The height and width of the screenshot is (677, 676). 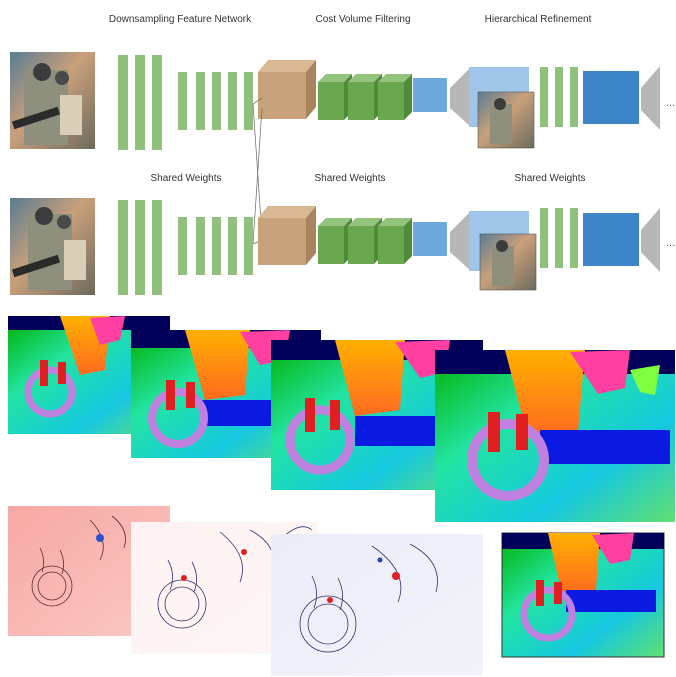 I want to click on bottom-feature-layers, so click(x=185, y=247).